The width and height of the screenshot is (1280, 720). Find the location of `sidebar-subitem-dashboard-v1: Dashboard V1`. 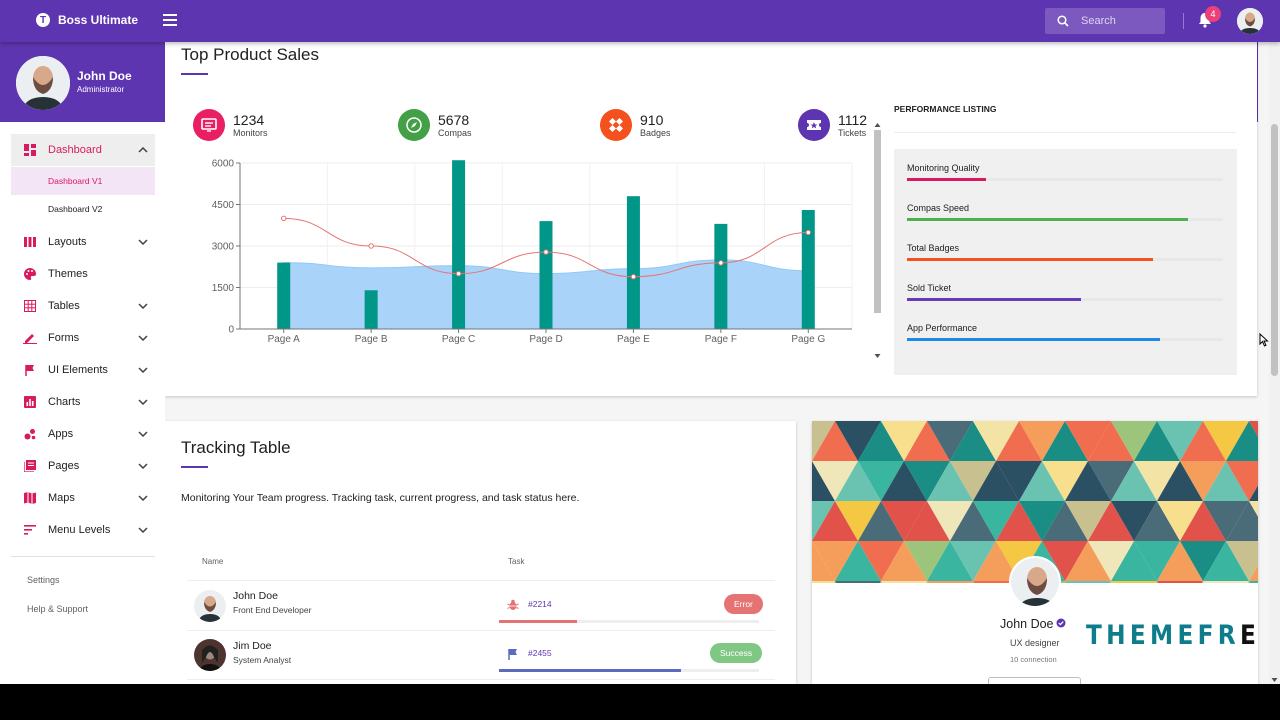

sidebar-subitem-dashboard-v1: Dashboard V1 is located at coordinates (83, 181).